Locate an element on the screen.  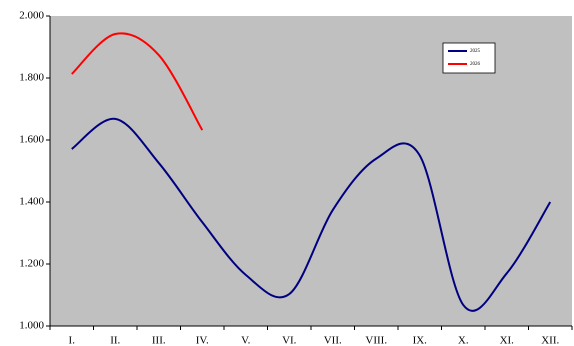
y-tick-label: 1.600 is located at coordinates (31, 140).